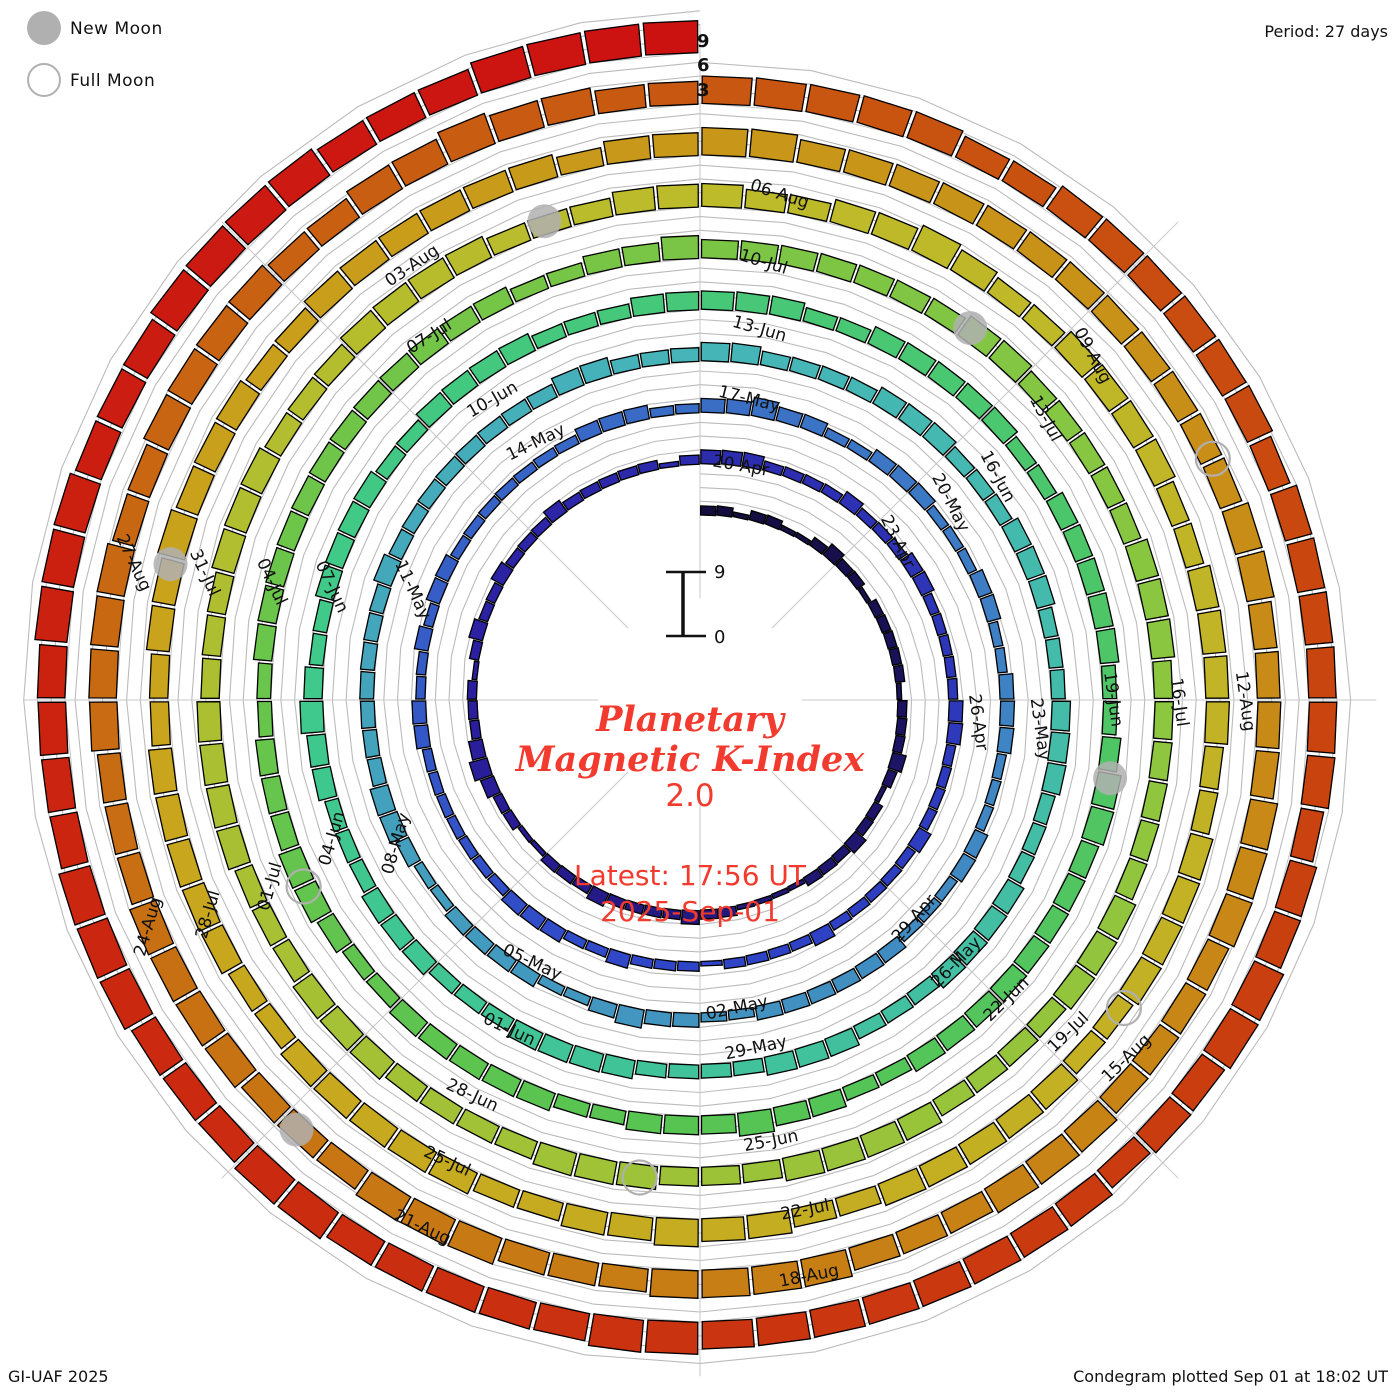  I want to click on current-k-index-value: 2.0, so click(690, 796).